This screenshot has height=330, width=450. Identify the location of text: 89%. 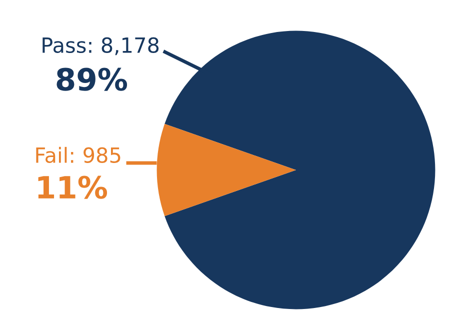
(92, 79).